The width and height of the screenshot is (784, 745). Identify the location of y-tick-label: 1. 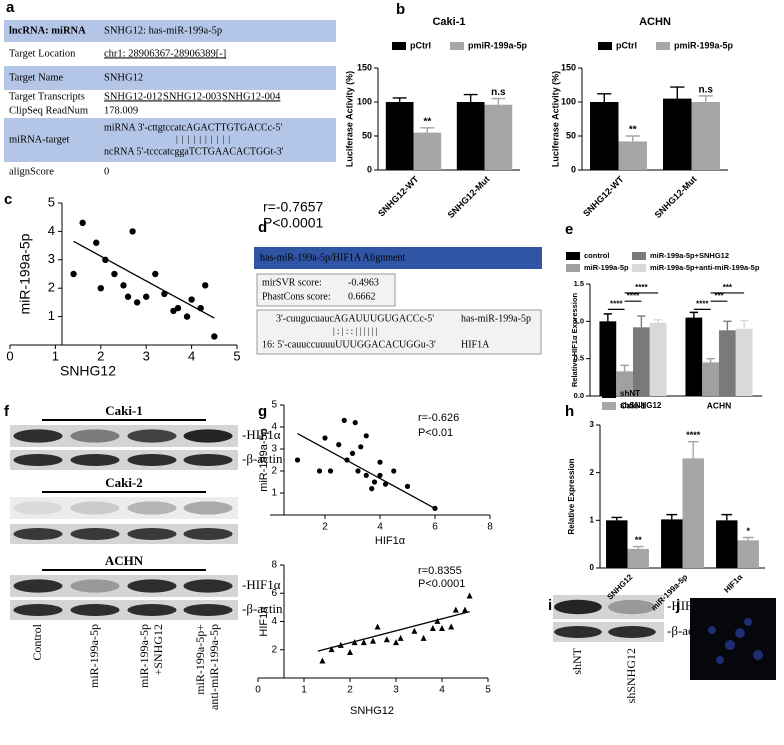
(592, 519).